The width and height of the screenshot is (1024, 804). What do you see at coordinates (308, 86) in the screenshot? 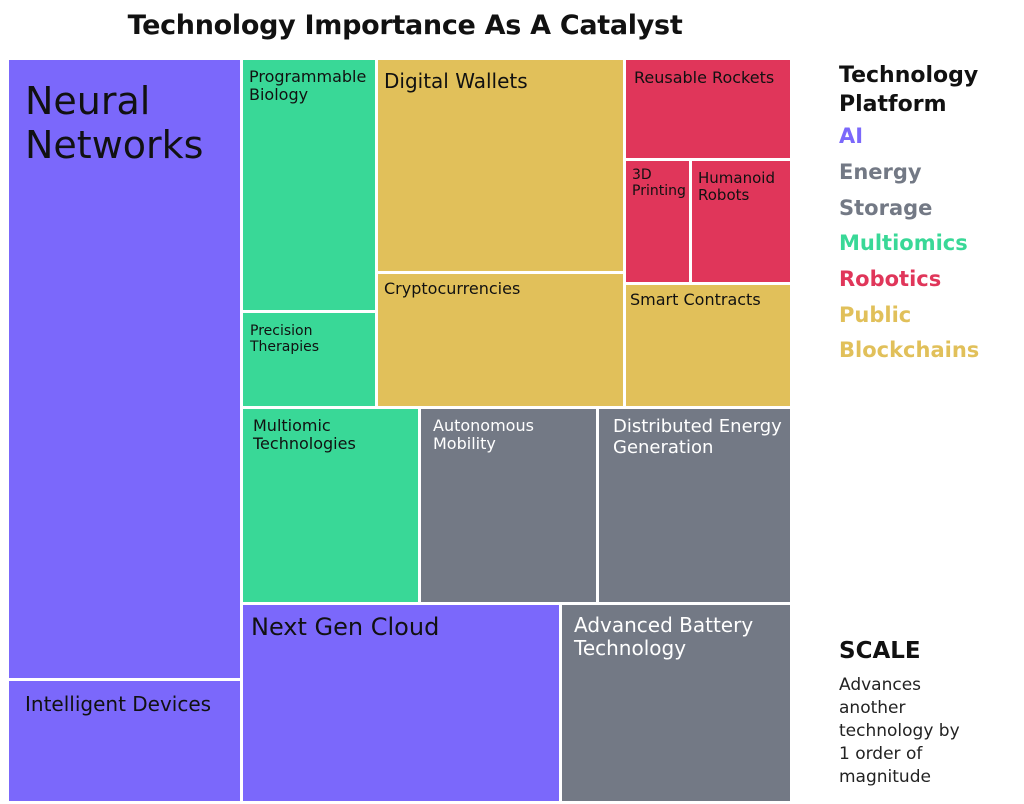
I see `tile-label: Programmable Biology` at bounding box center [308, 86].